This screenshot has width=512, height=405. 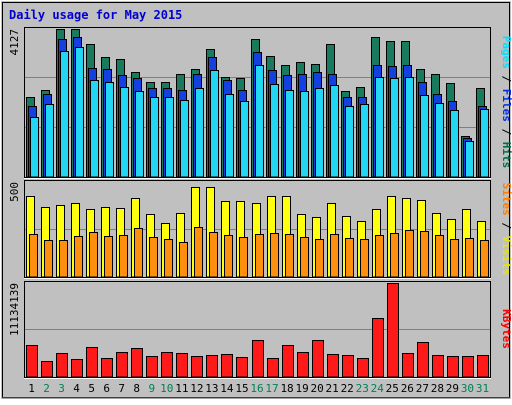 What do you see at coordinates (506, 155) in the screenshot?
I see `legend-hits: Hits` at bounding box center [506, 155].